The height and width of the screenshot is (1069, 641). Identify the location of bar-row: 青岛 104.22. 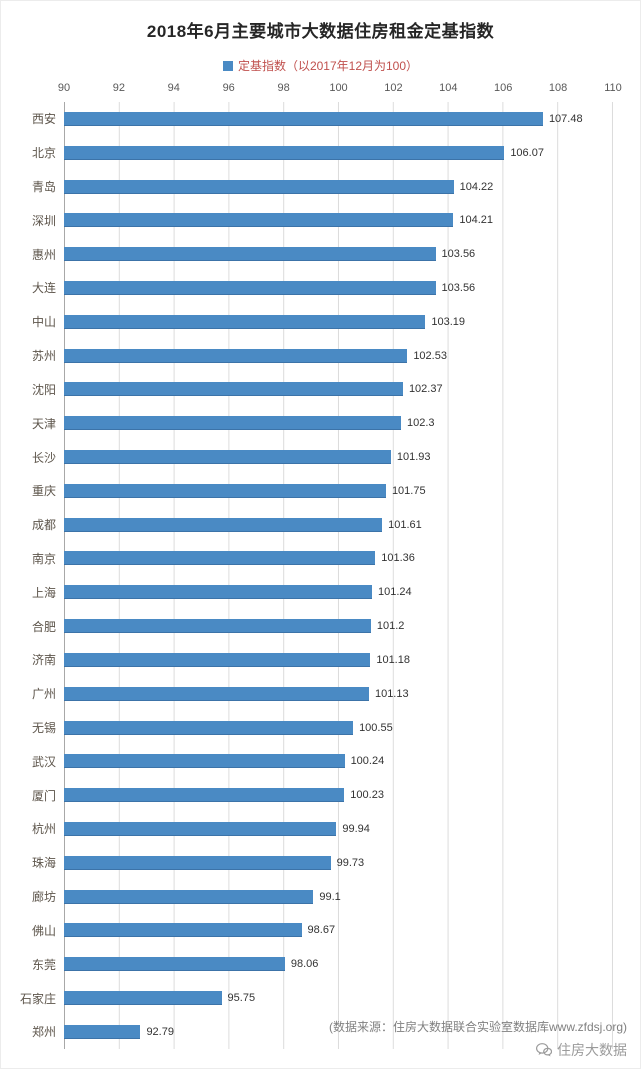
(322, 187).